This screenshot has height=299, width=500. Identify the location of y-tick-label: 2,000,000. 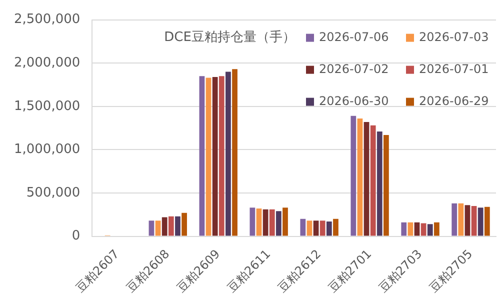
(47, 62).